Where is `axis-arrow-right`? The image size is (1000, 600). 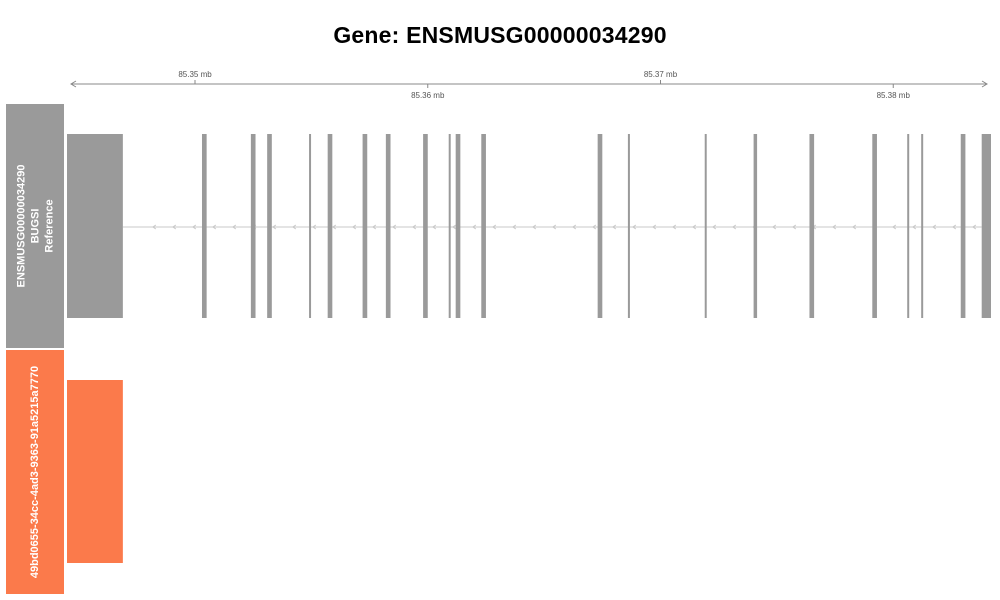 axis-arrow-right is located at coordinates (984, 84).